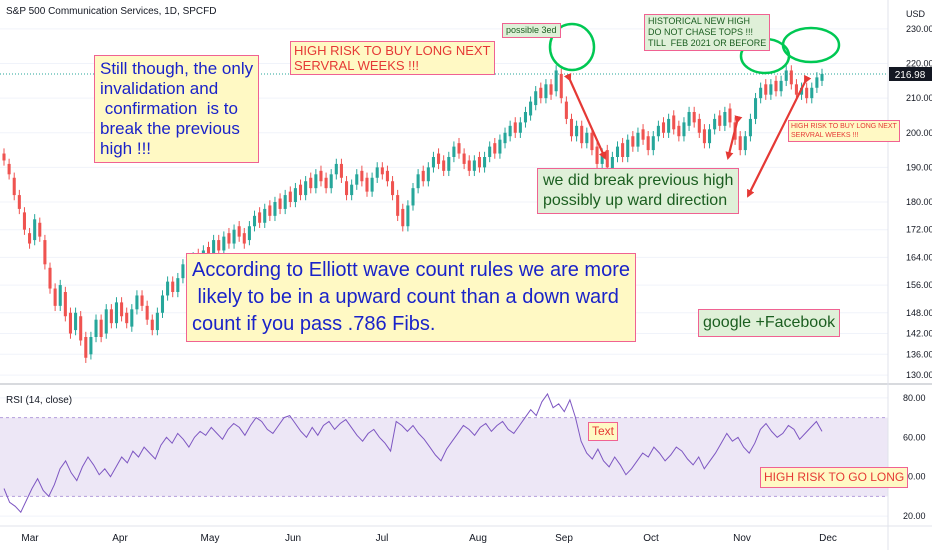 The height and width of the screenshot is (550, 932). Describe the element at coordinates (572, 47) in the screenshot. I see `highlight-circle-september` at that location.